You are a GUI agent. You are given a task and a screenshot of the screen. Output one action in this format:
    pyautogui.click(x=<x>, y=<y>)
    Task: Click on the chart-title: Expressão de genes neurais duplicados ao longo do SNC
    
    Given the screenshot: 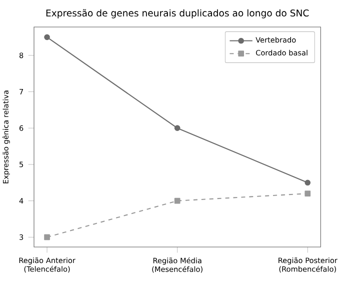 What is the action you would take?
    pyautogui.click(x=177, y=13)
    